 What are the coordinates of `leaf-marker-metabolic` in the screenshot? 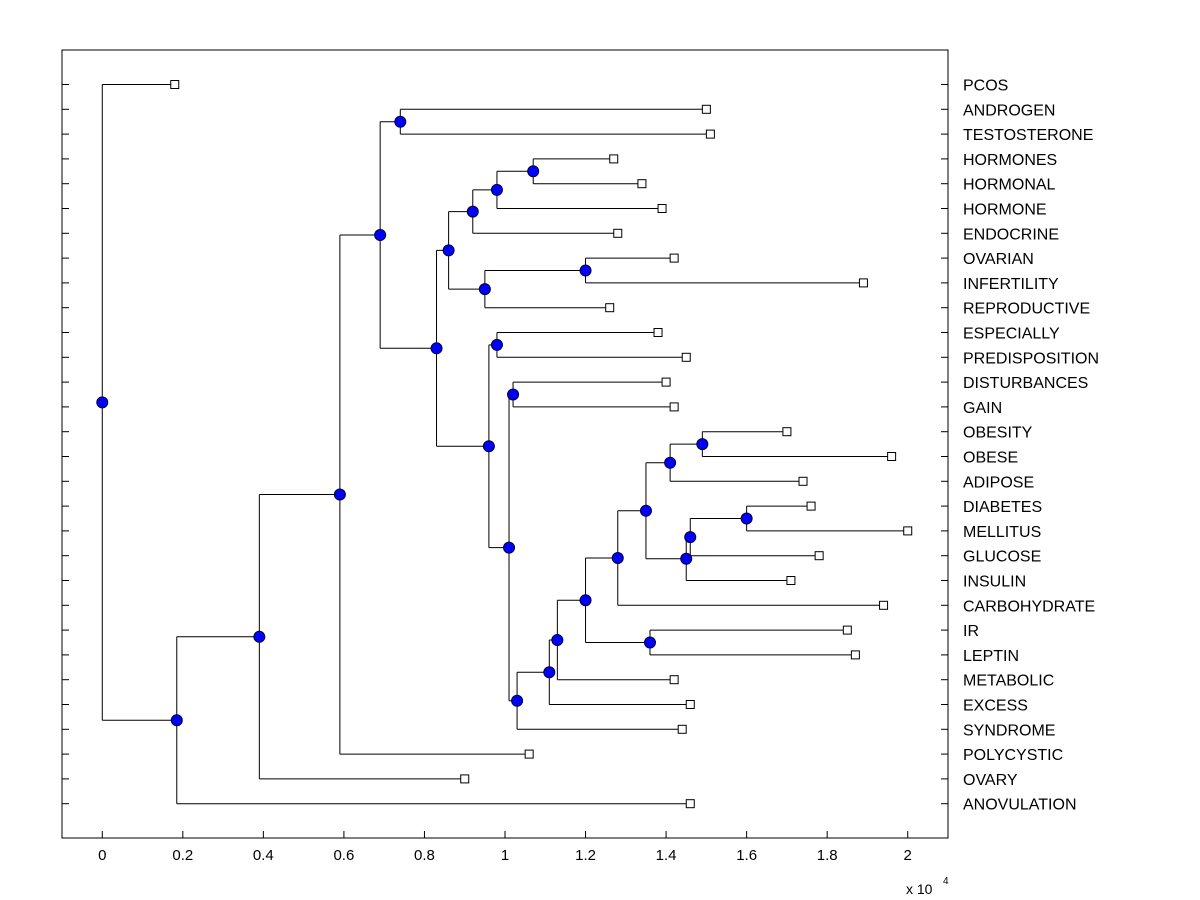 It's located at (674, 680).